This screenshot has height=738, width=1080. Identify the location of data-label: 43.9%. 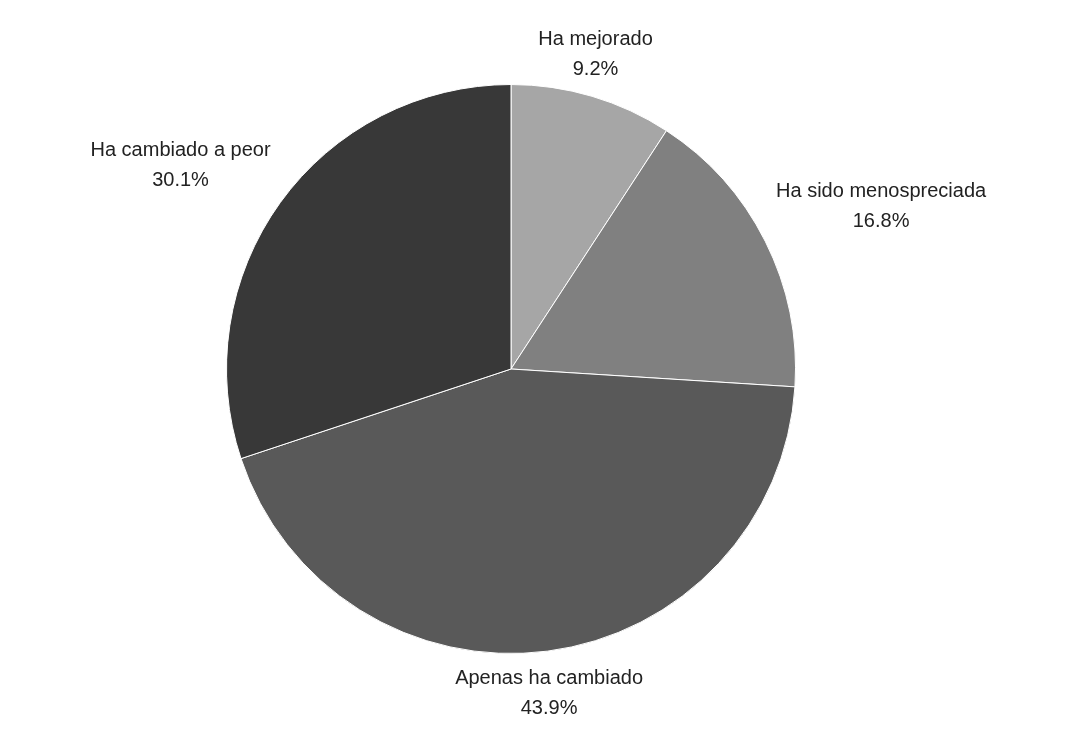
(549, 706).